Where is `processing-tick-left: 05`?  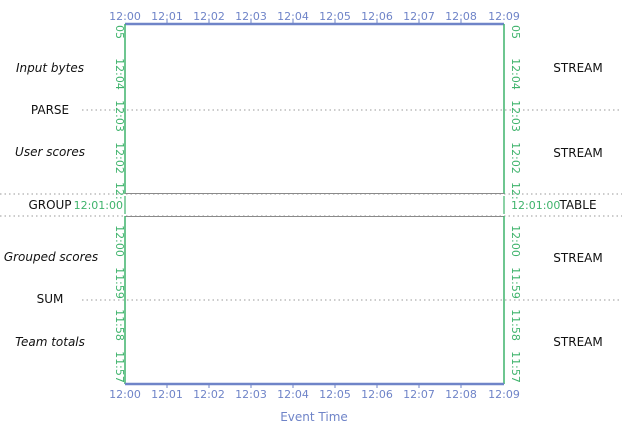 processing-tick-left: 05 is located at coordinates (119, 32).